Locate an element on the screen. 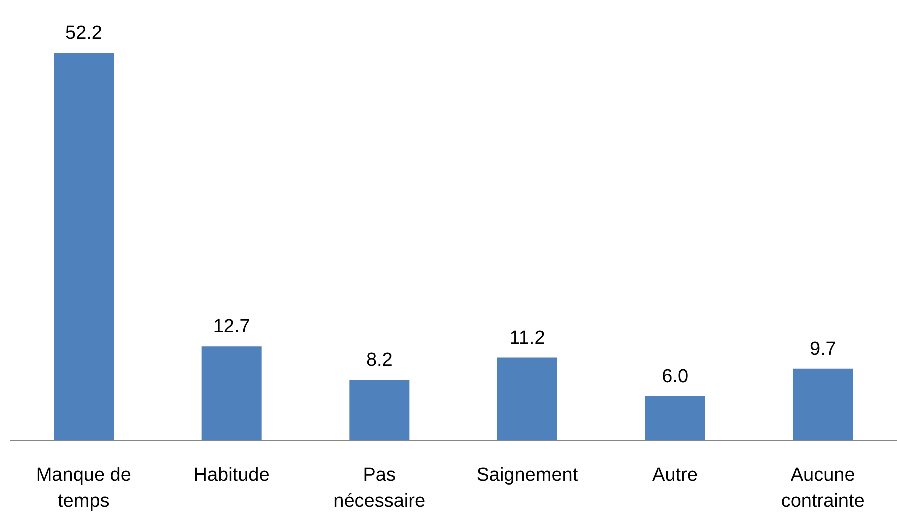 The width and height of the screenshot is (897, 520). x-tick-label: Aucune contrainte is located at coordinates (823, 489).